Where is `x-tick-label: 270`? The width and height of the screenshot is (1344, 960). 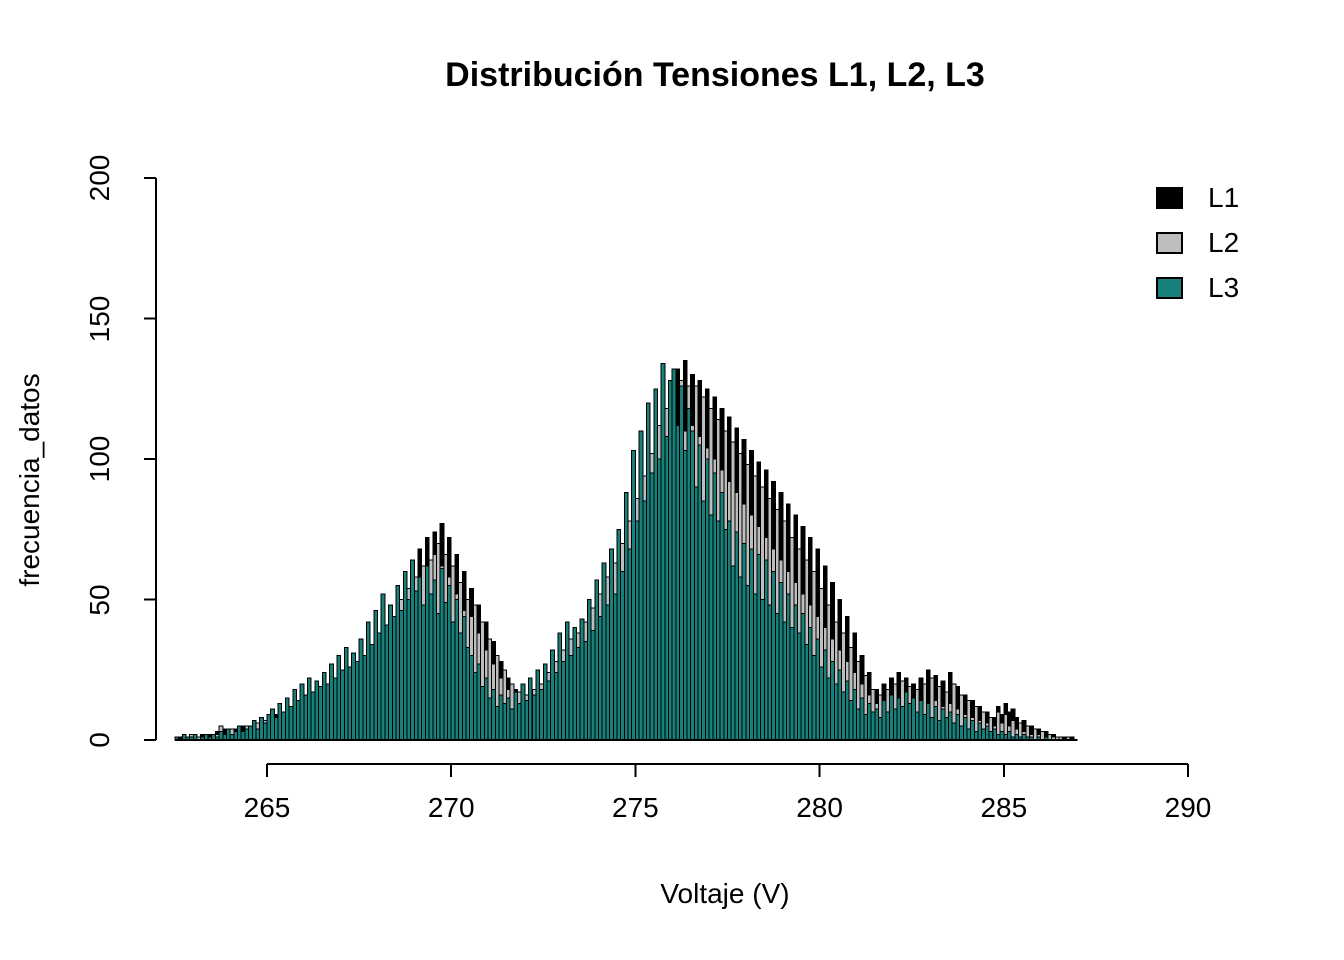 x-tick-label: 270 is located at coordinates (451, 807).